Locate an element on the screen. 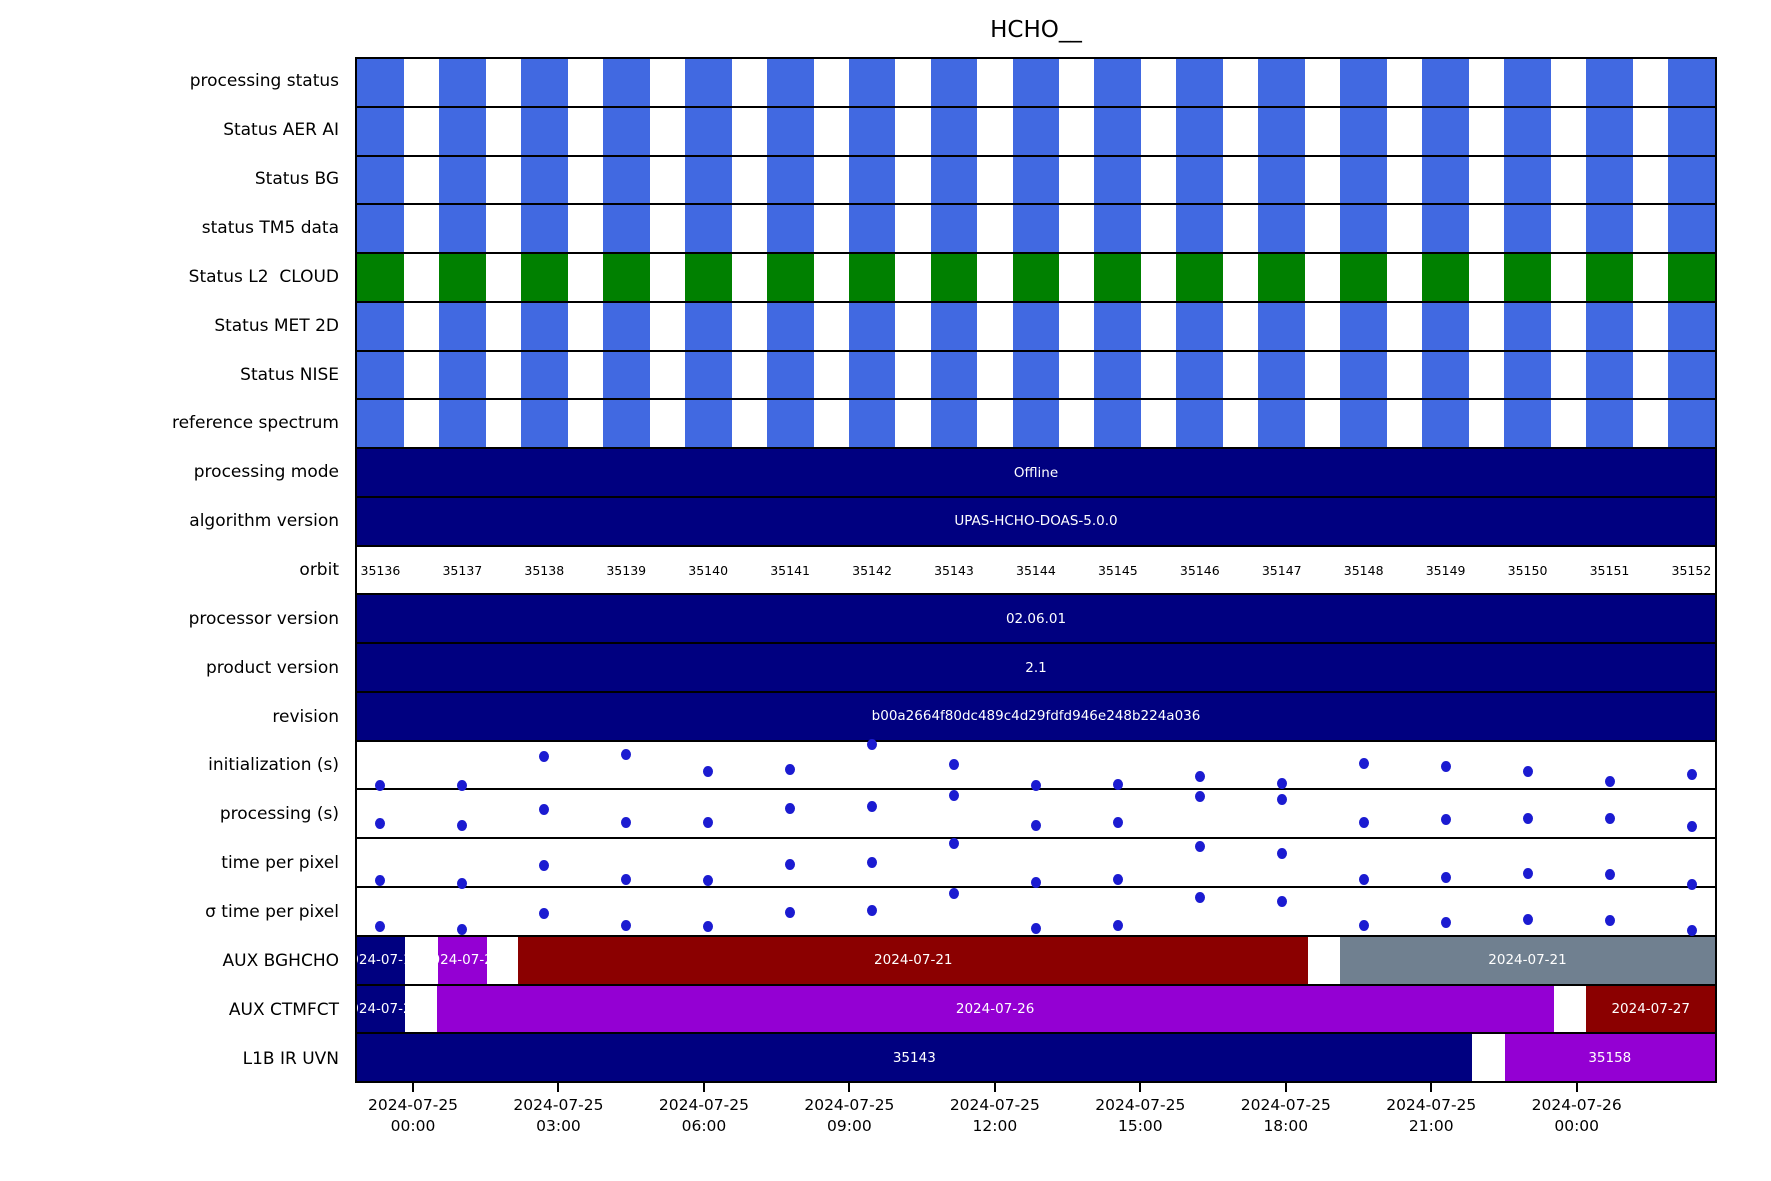  row-label-revision: revision is located at coordinates (305, 716).